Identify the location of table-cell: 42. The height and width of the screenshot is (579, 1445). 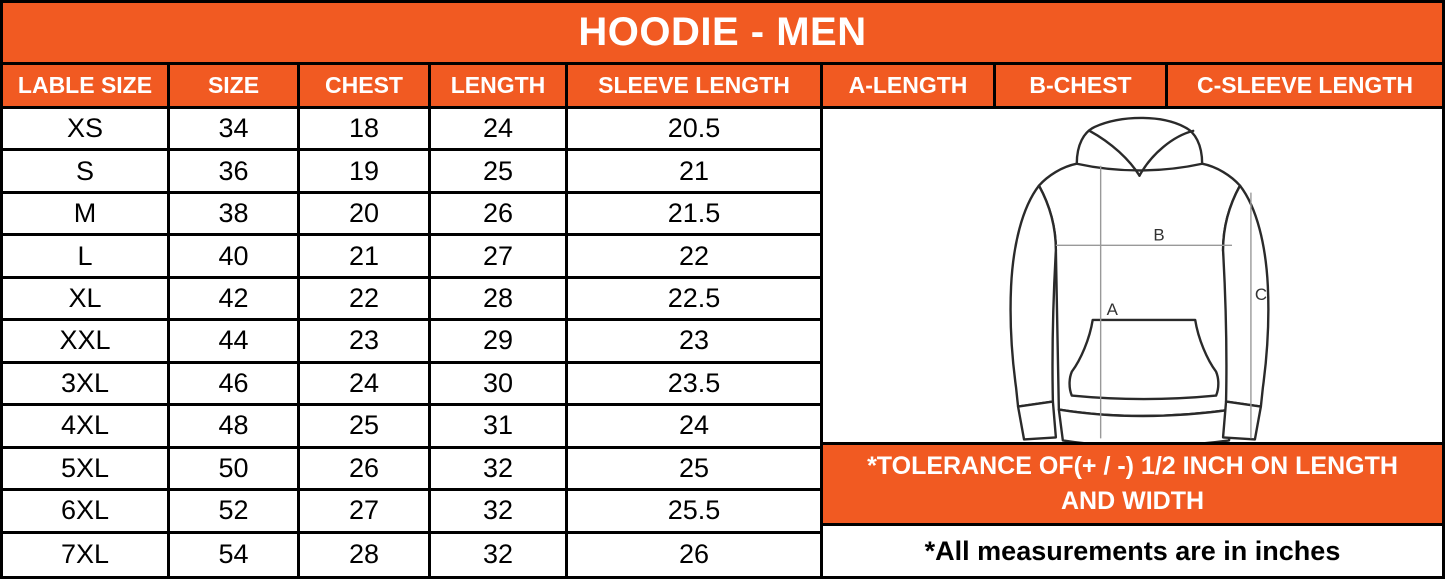
(235, 300).